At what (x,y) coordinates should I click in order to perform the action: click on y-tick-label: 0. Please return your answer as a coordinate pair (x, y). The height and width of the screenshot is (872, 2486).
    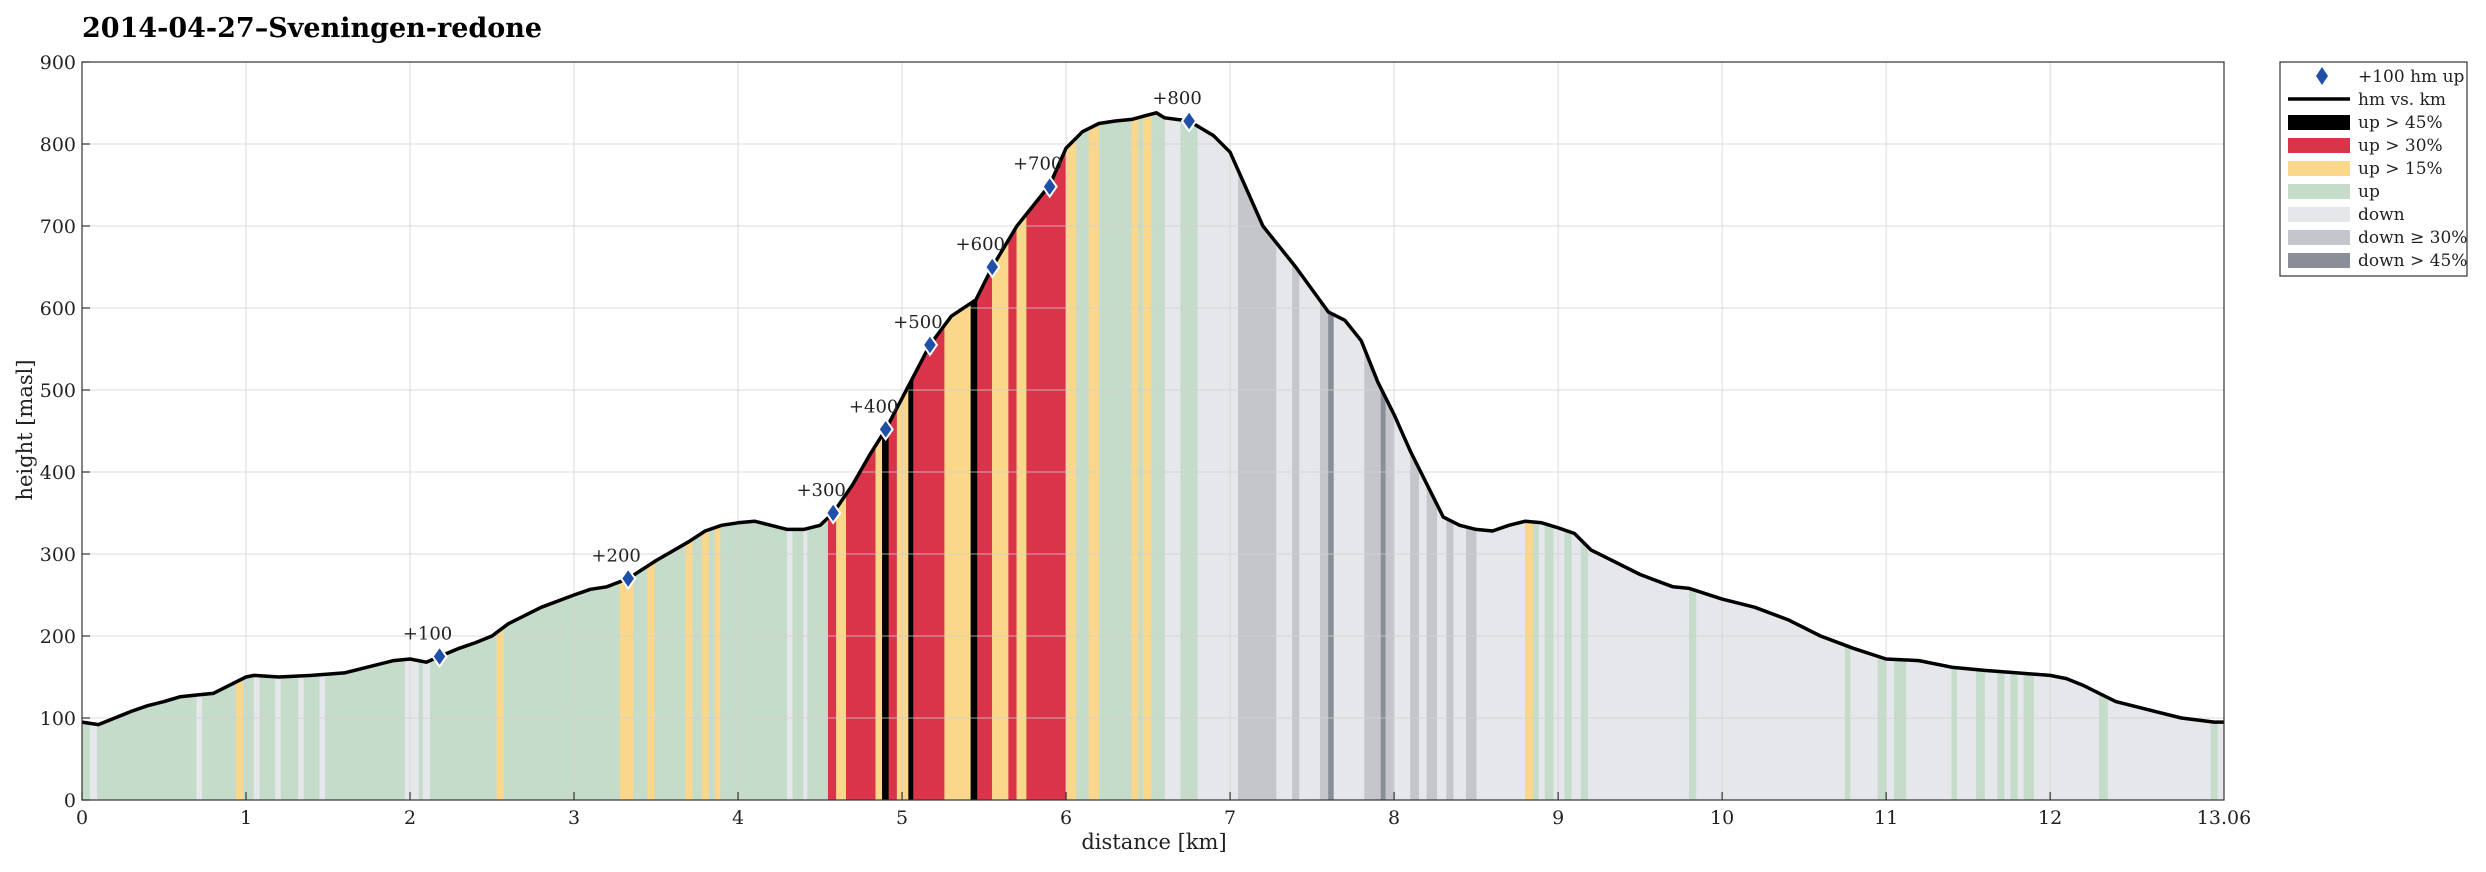
    Looking at the image, I should click on (70, 801).